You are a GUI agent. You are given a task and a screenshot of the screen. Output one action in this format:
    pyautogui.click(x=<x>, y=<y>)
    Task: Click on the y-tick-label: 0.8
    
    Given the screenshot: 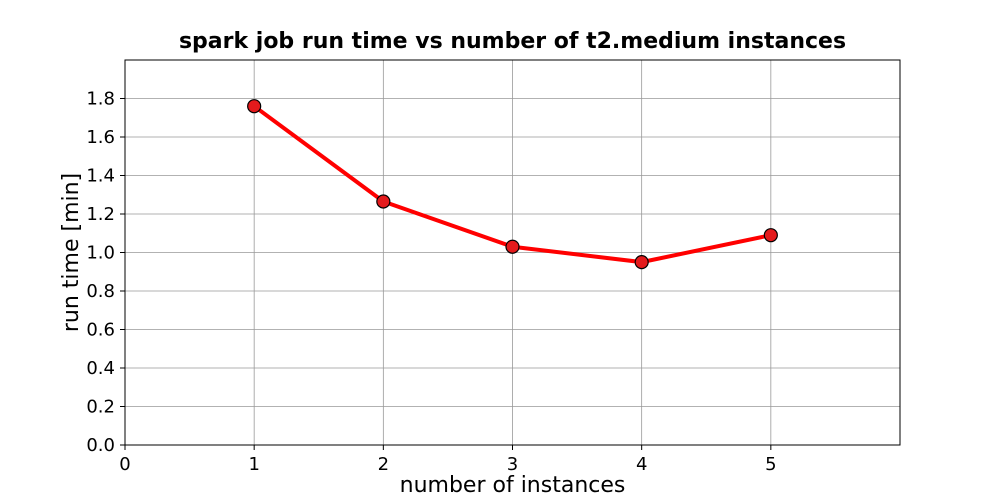 What is the action you would take?
    pyautogui.click(x=100, y=291)
    